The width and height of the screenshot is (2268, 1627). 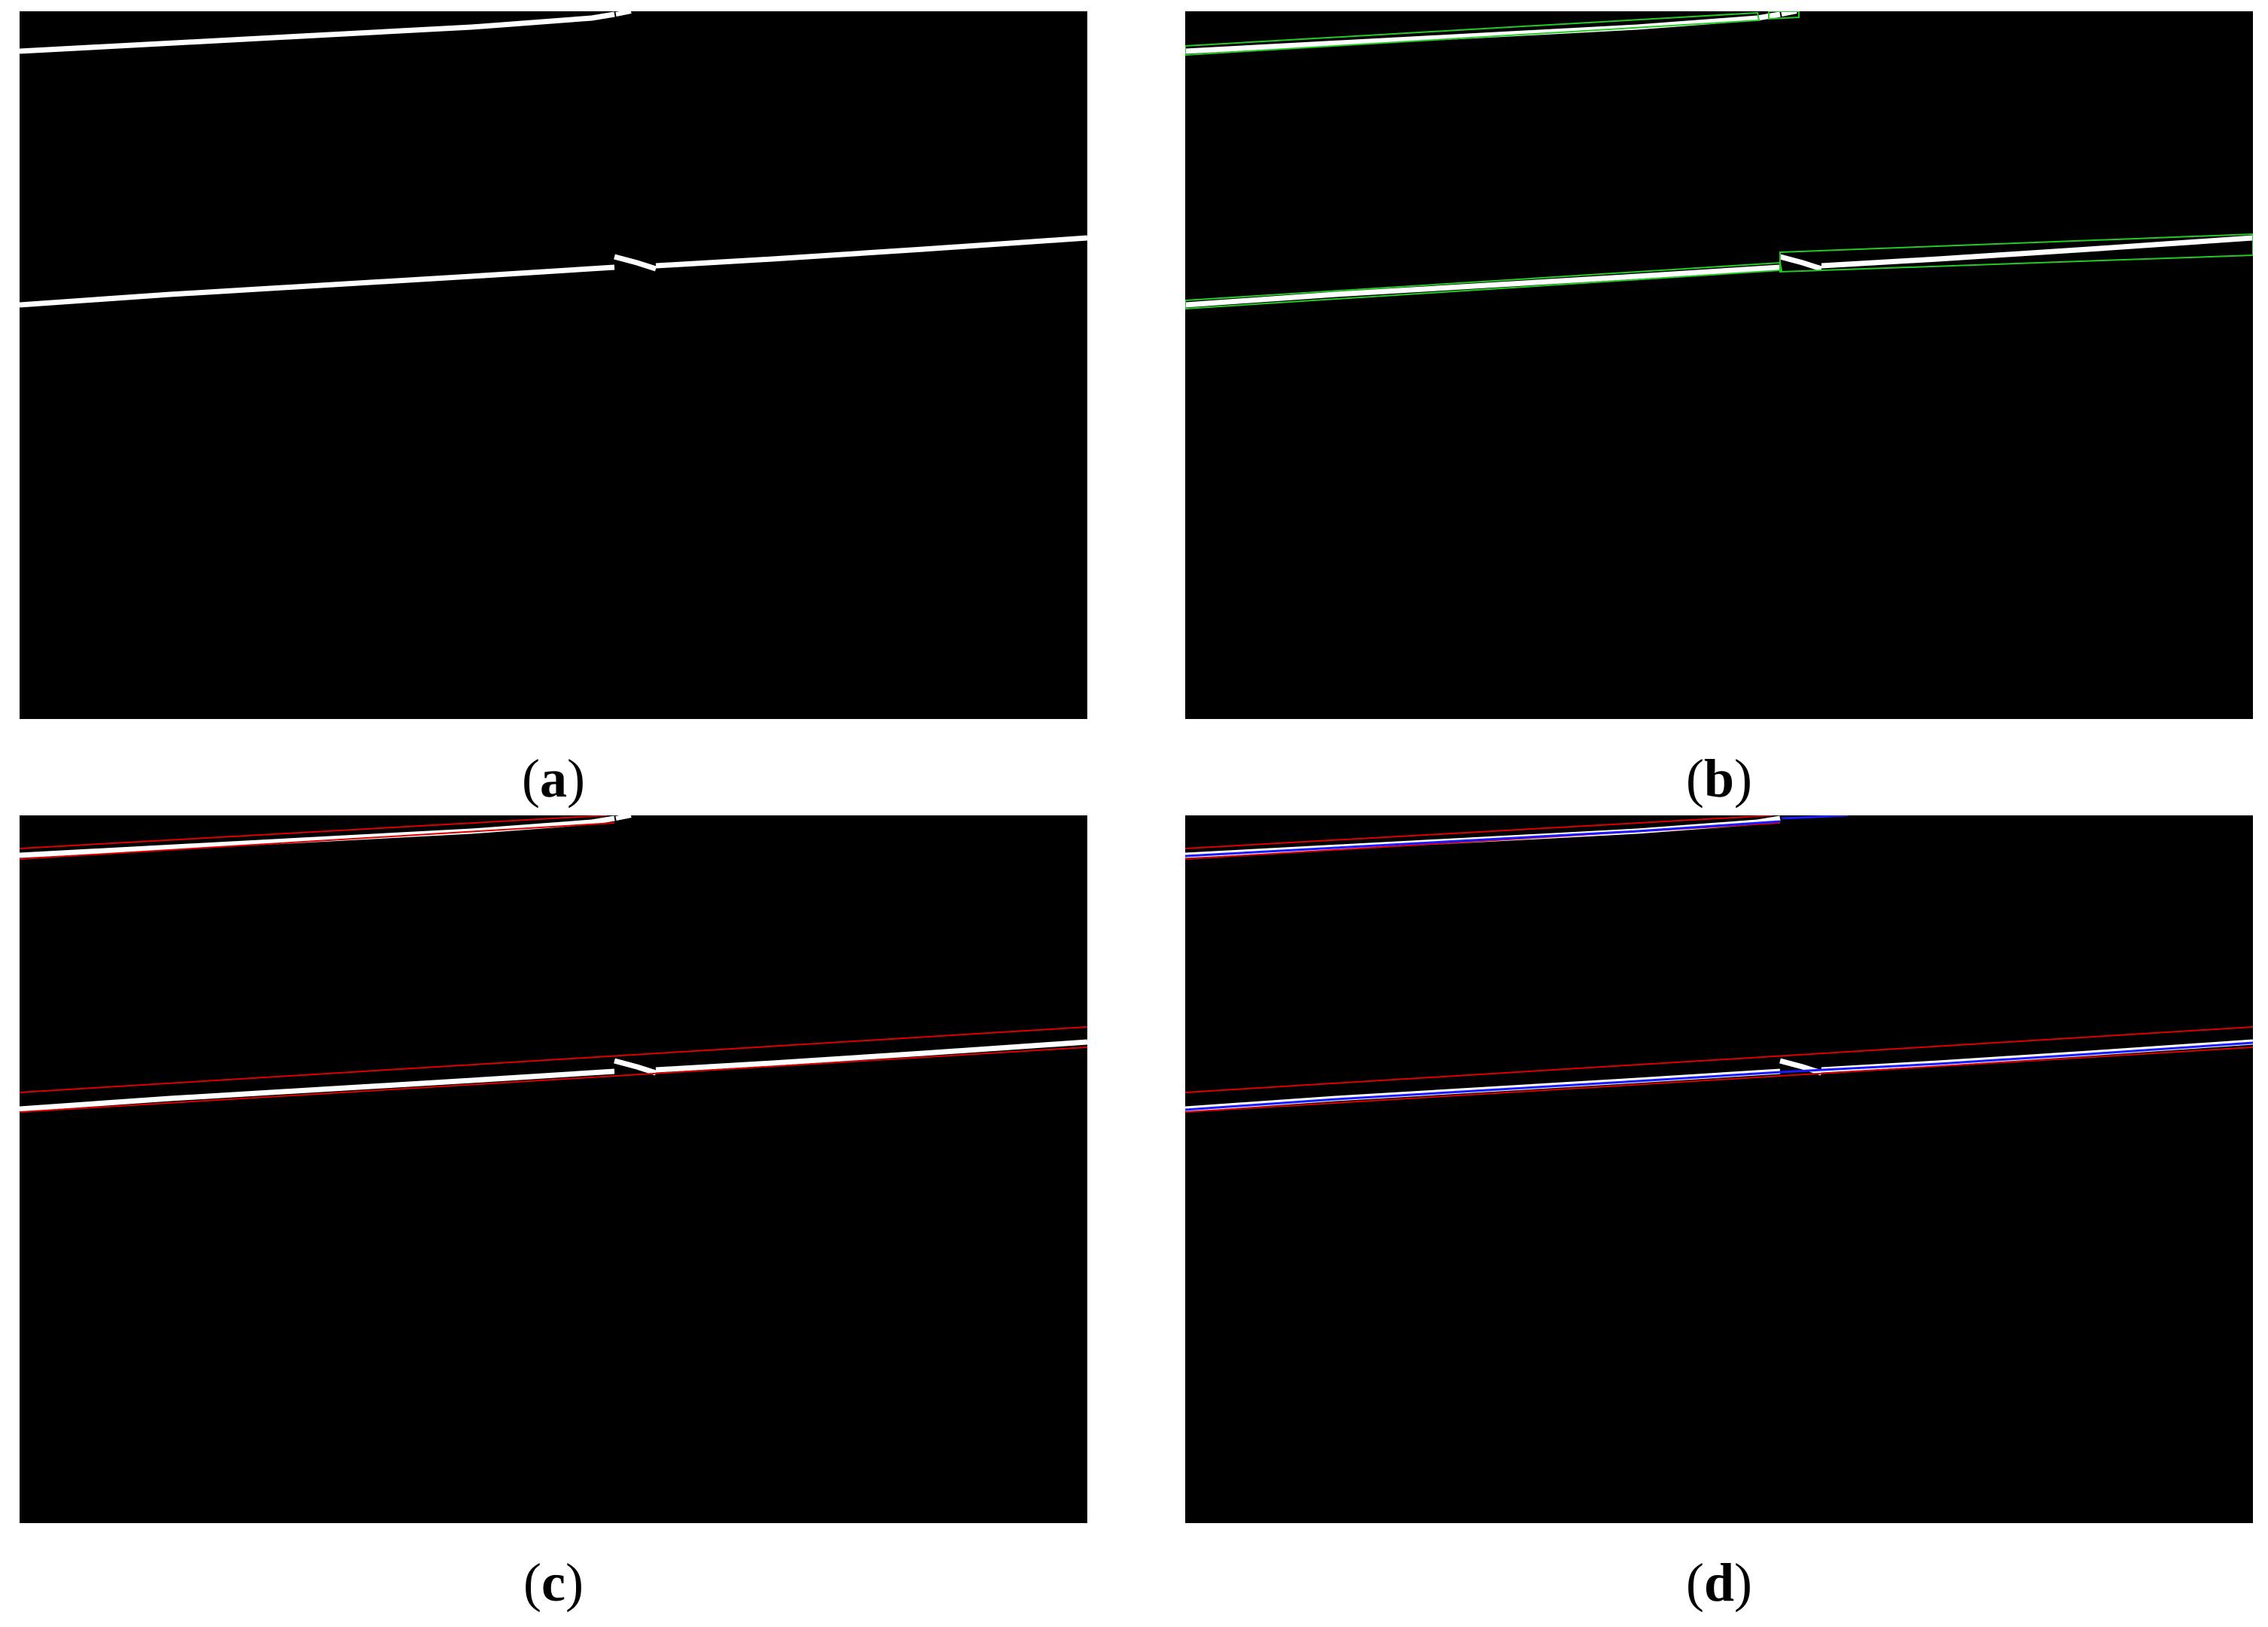 What do you see at coordinates (1815, 817) in the screenshot?
I see `blue-line-upper-fragment` at bounding box center [1815, 817].